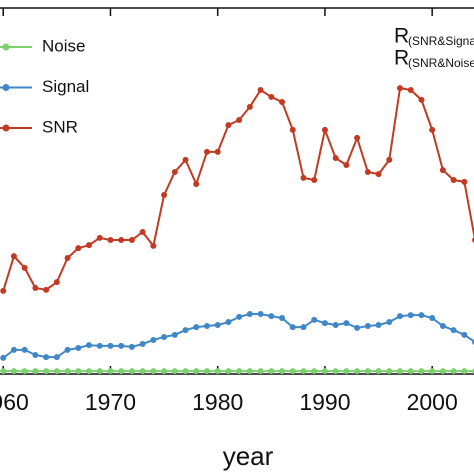 The image size is (474, 474). What do you see at coordinates (110, 402) in the screenshot?
I see `x-tick-label: 1970` at bounding box center [110, 402].